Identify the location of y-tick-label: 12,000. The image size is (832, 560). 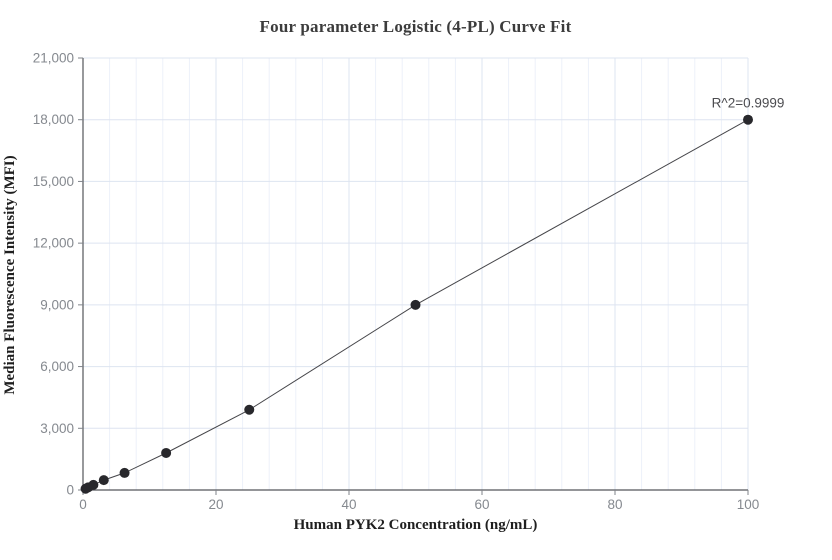
(53, 243).